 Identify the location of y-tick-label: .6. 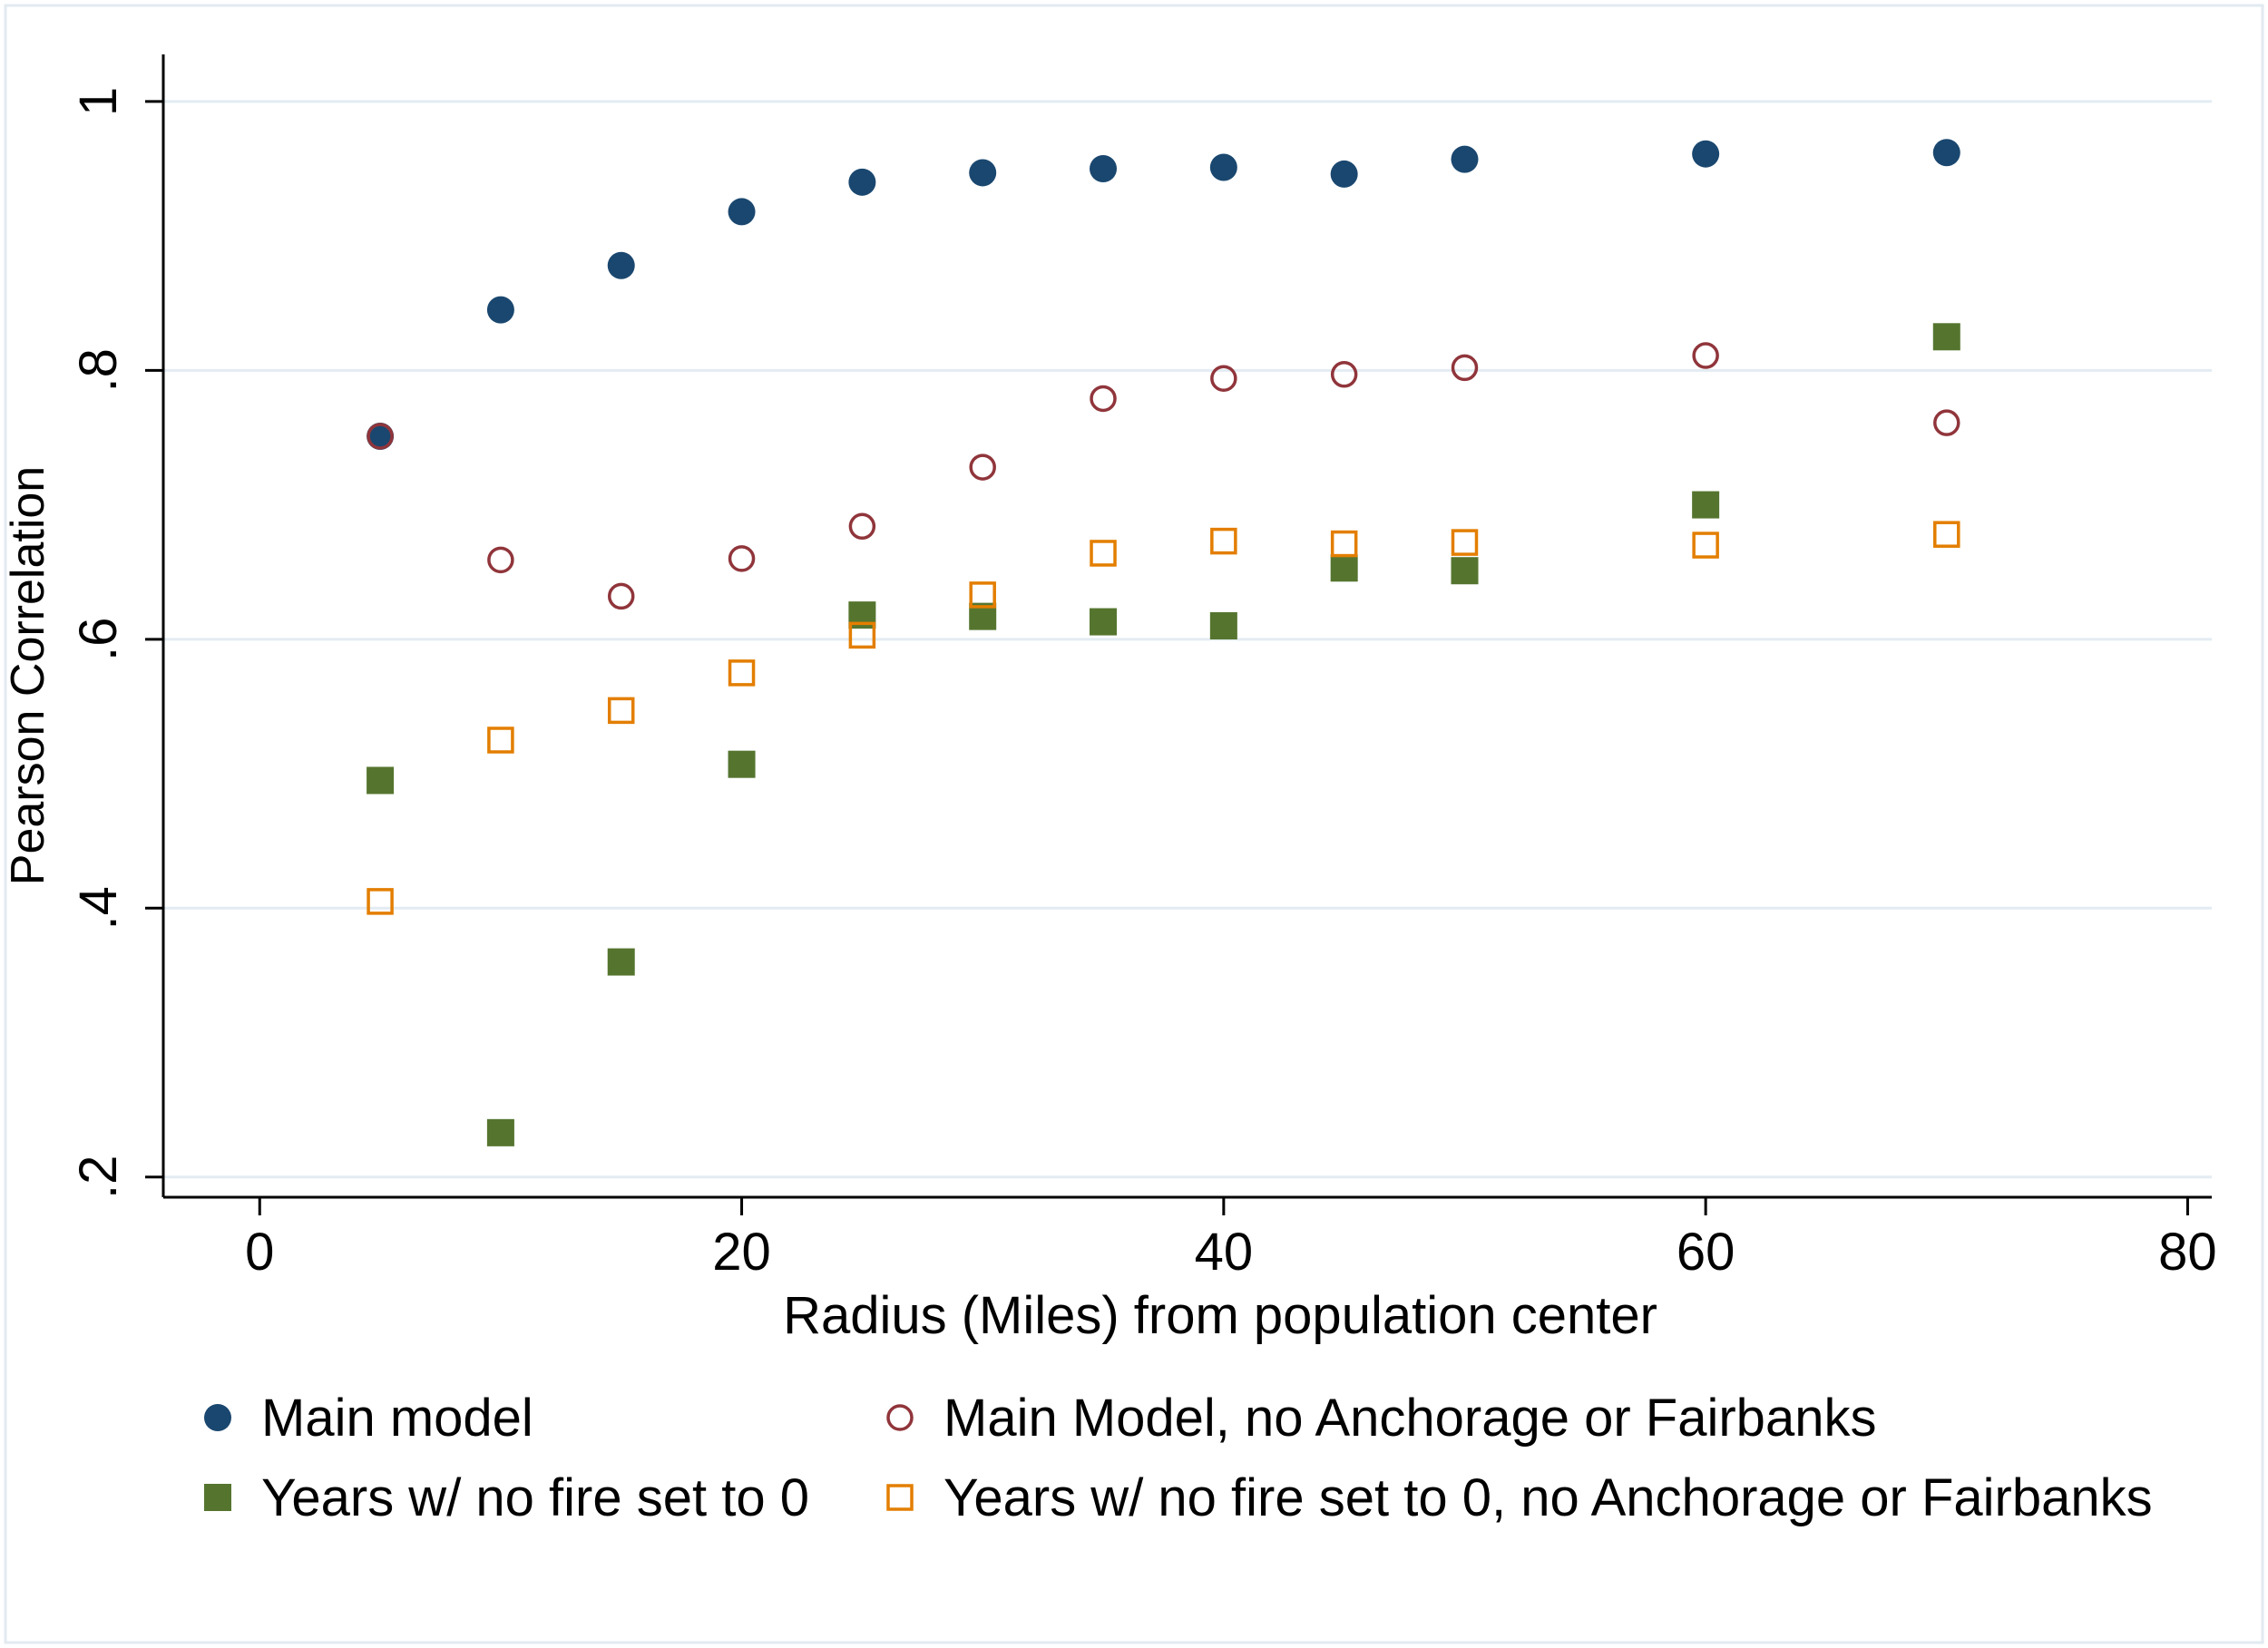
(99, 639).